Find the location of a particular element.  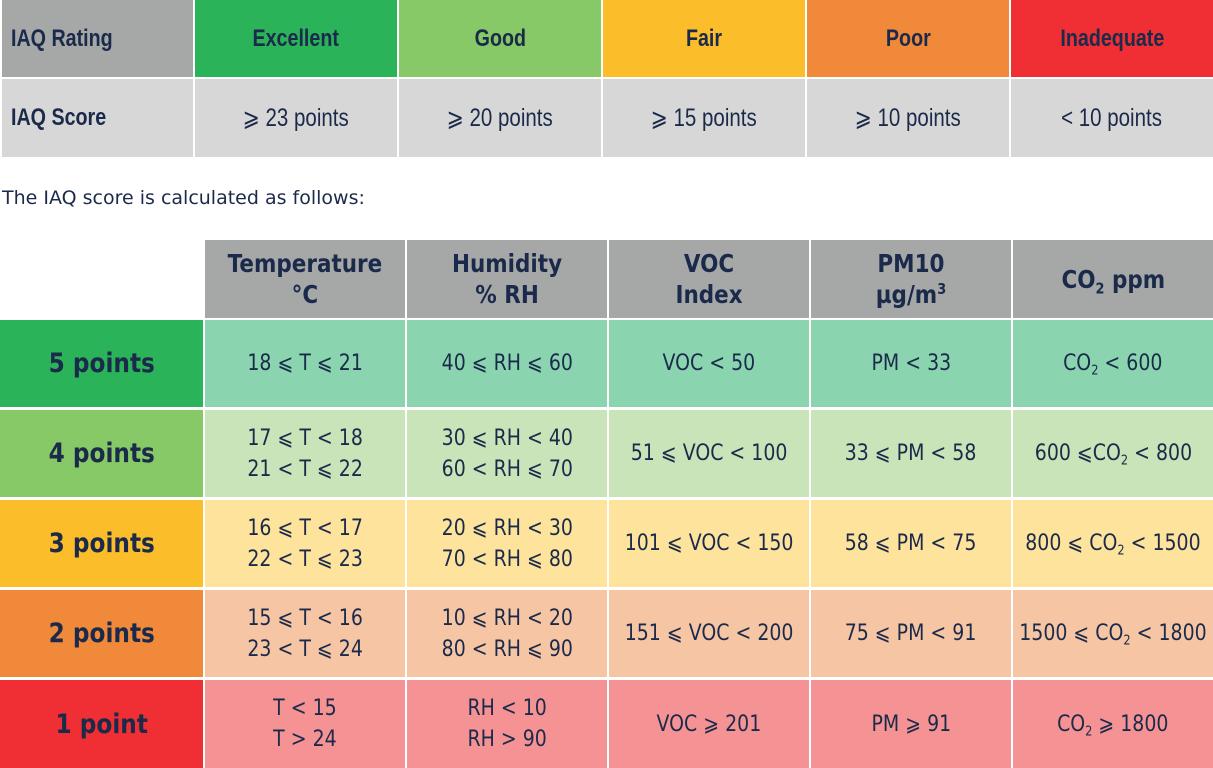

rating-inadequate: Inadequate is located at coordinates (1112, 38).